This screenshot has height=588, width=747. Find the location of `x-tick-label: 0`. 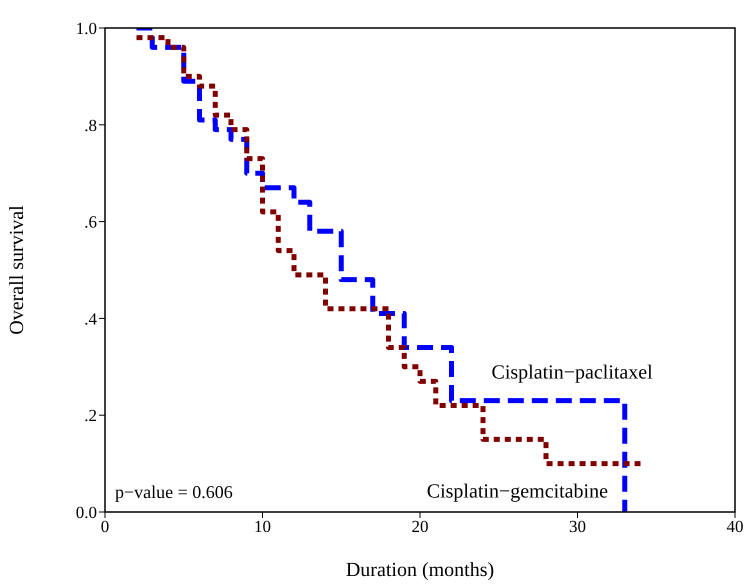

x-tick-label: 0 is located at coordinates (105, 526).